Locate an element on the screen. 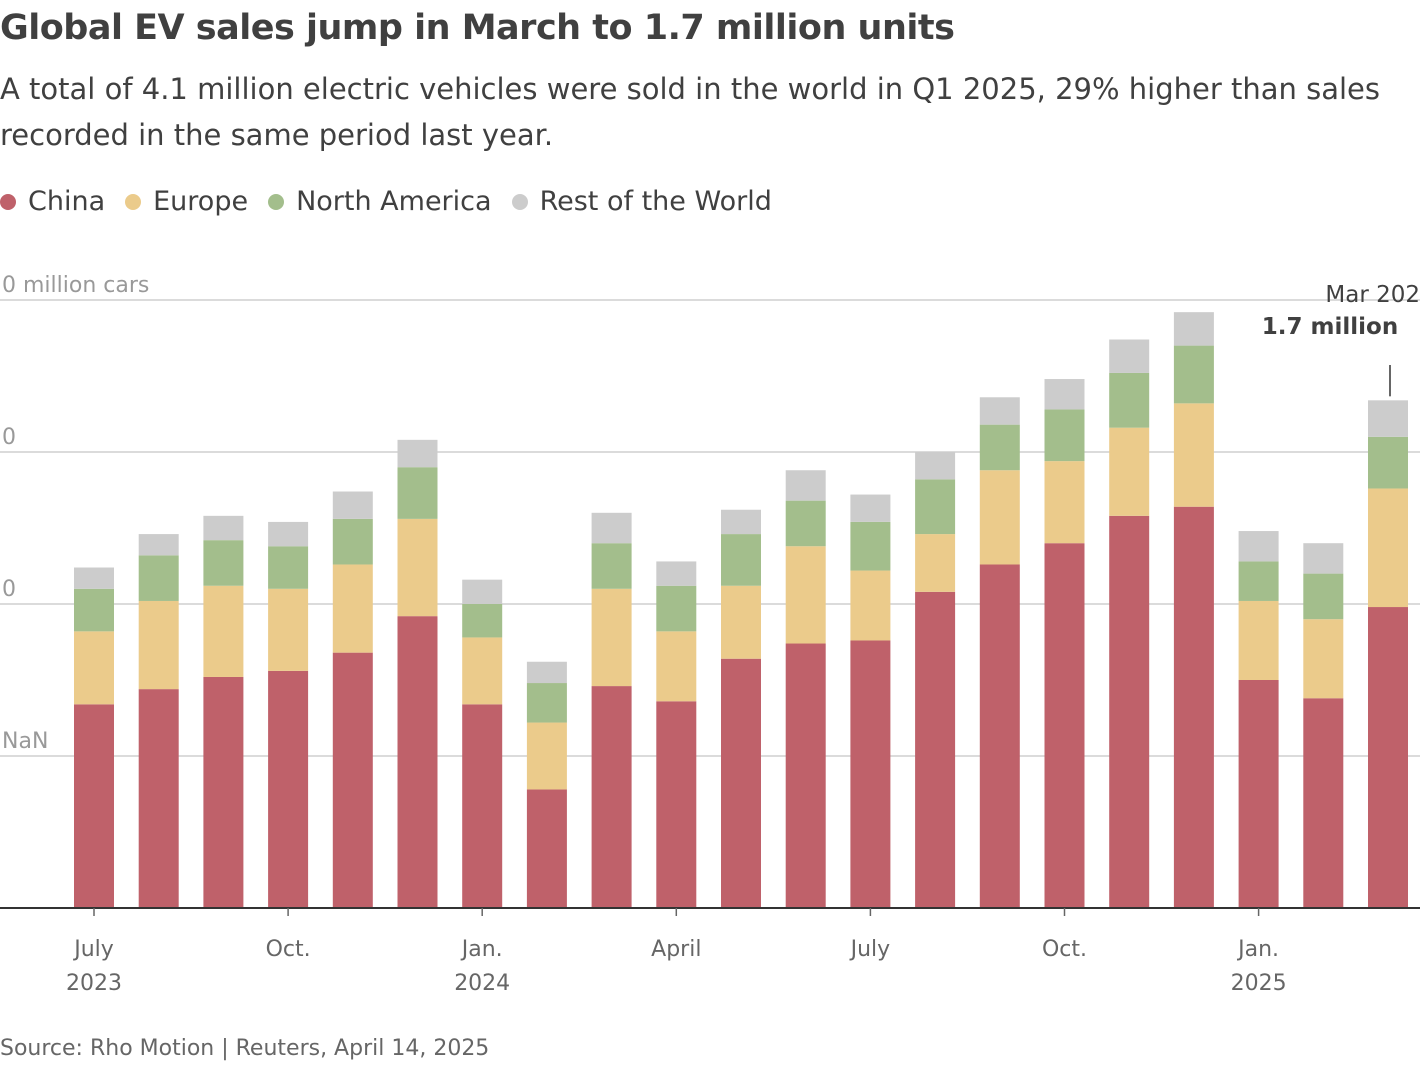  annotation-value: 1.7 million is located at coordinates (1330, 327).